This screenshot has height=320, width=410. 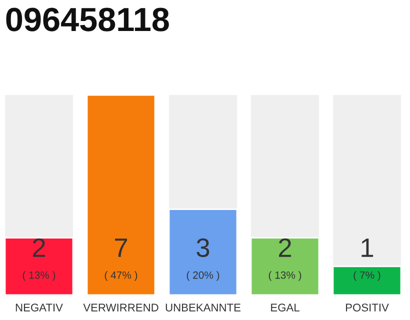 I want to click on bar, so click(x=367, y=280).